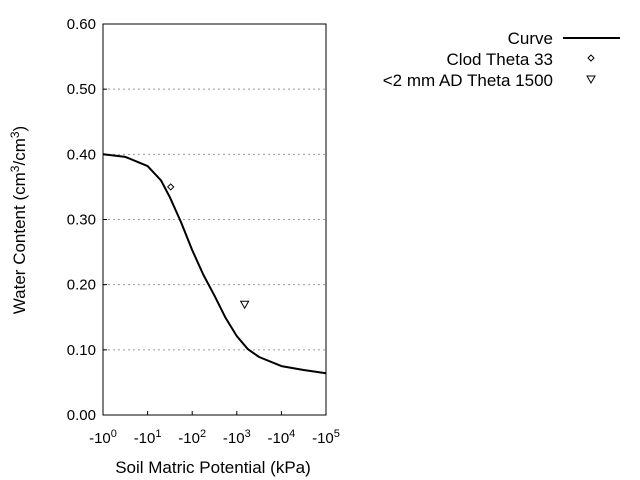  I want to click on y-tick-label: 0.50, so click(81, 89).